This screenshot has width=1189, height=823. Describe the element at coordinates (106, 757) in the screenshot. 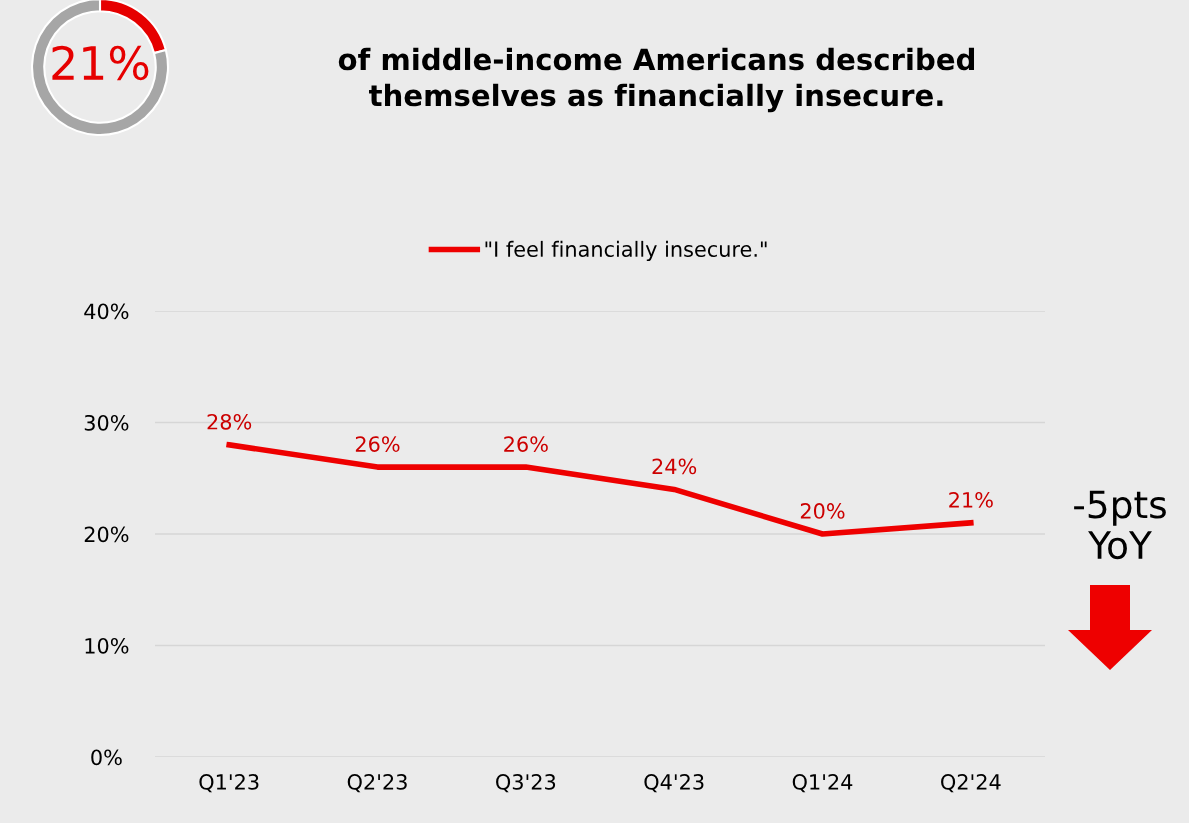

I see `y-tick-label: 0%` at that location.